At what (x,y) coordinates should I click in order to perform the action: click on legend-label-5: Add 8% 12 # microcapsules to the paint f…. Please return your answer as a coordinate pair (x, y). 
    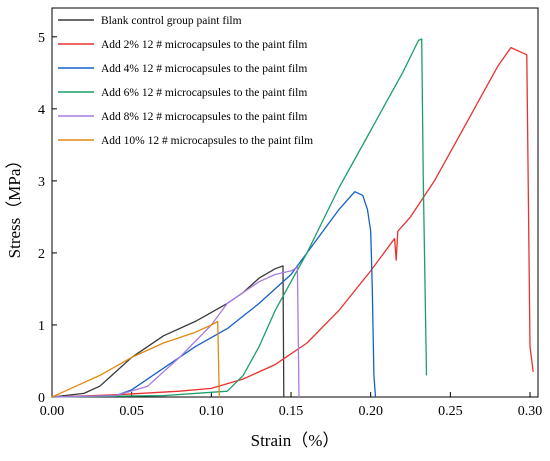
    Looking at the image, I should click on (204, 117).